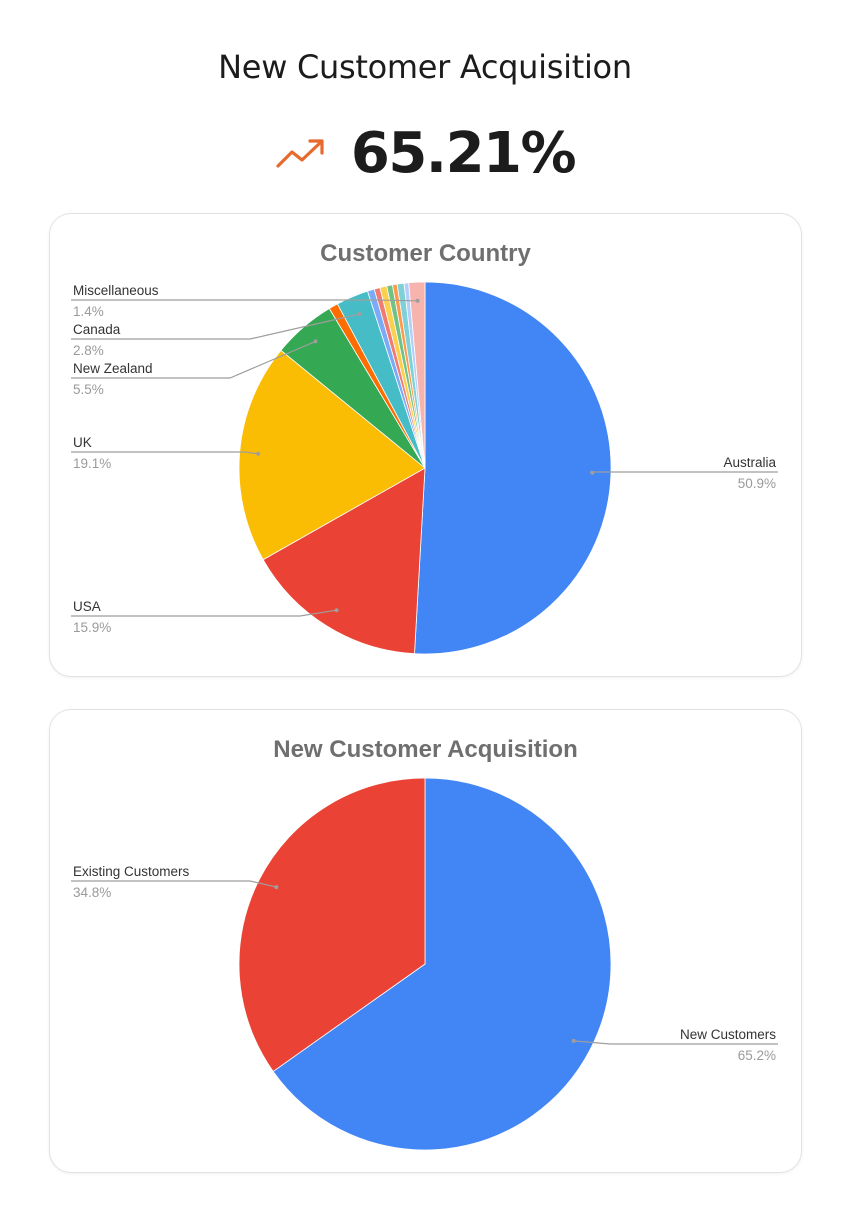  Describe the element at coordinates (88, 311) in the screenshot. I see `slice-label-percent: 1.4%` at that location.